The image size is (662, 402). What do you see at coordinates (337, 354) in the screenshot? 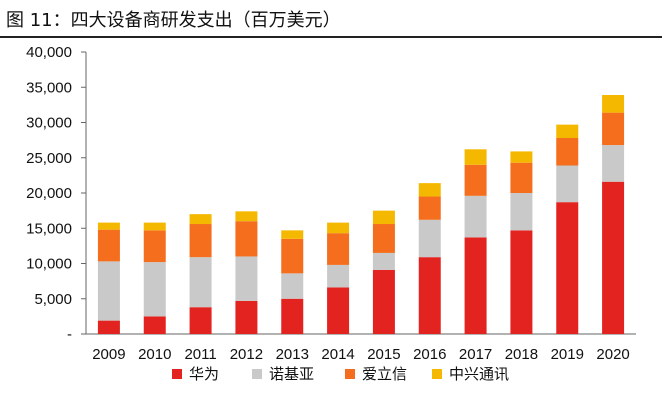
I see `x-tick-label: 2014` at bounding box center [337, 354].